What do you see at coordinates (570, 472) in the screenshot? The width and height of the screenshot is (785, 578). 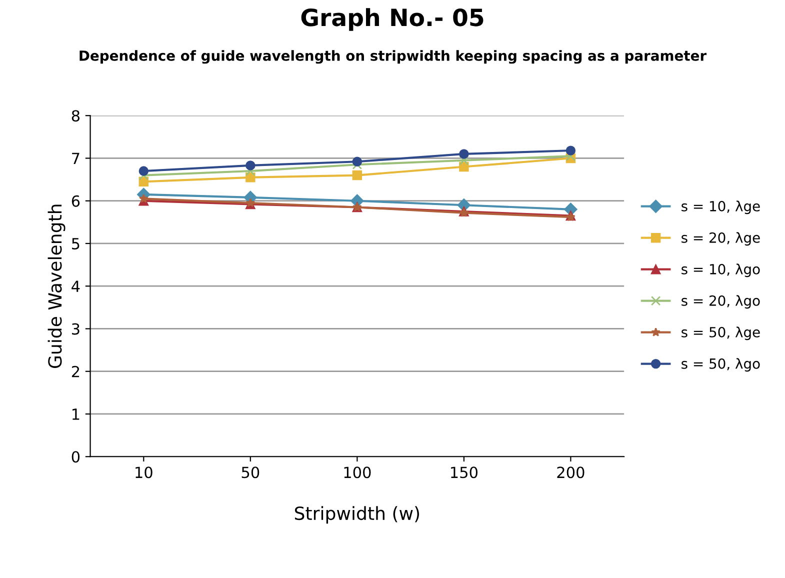 I see `x-tick-label: 200` at bounding box center [570, 472].